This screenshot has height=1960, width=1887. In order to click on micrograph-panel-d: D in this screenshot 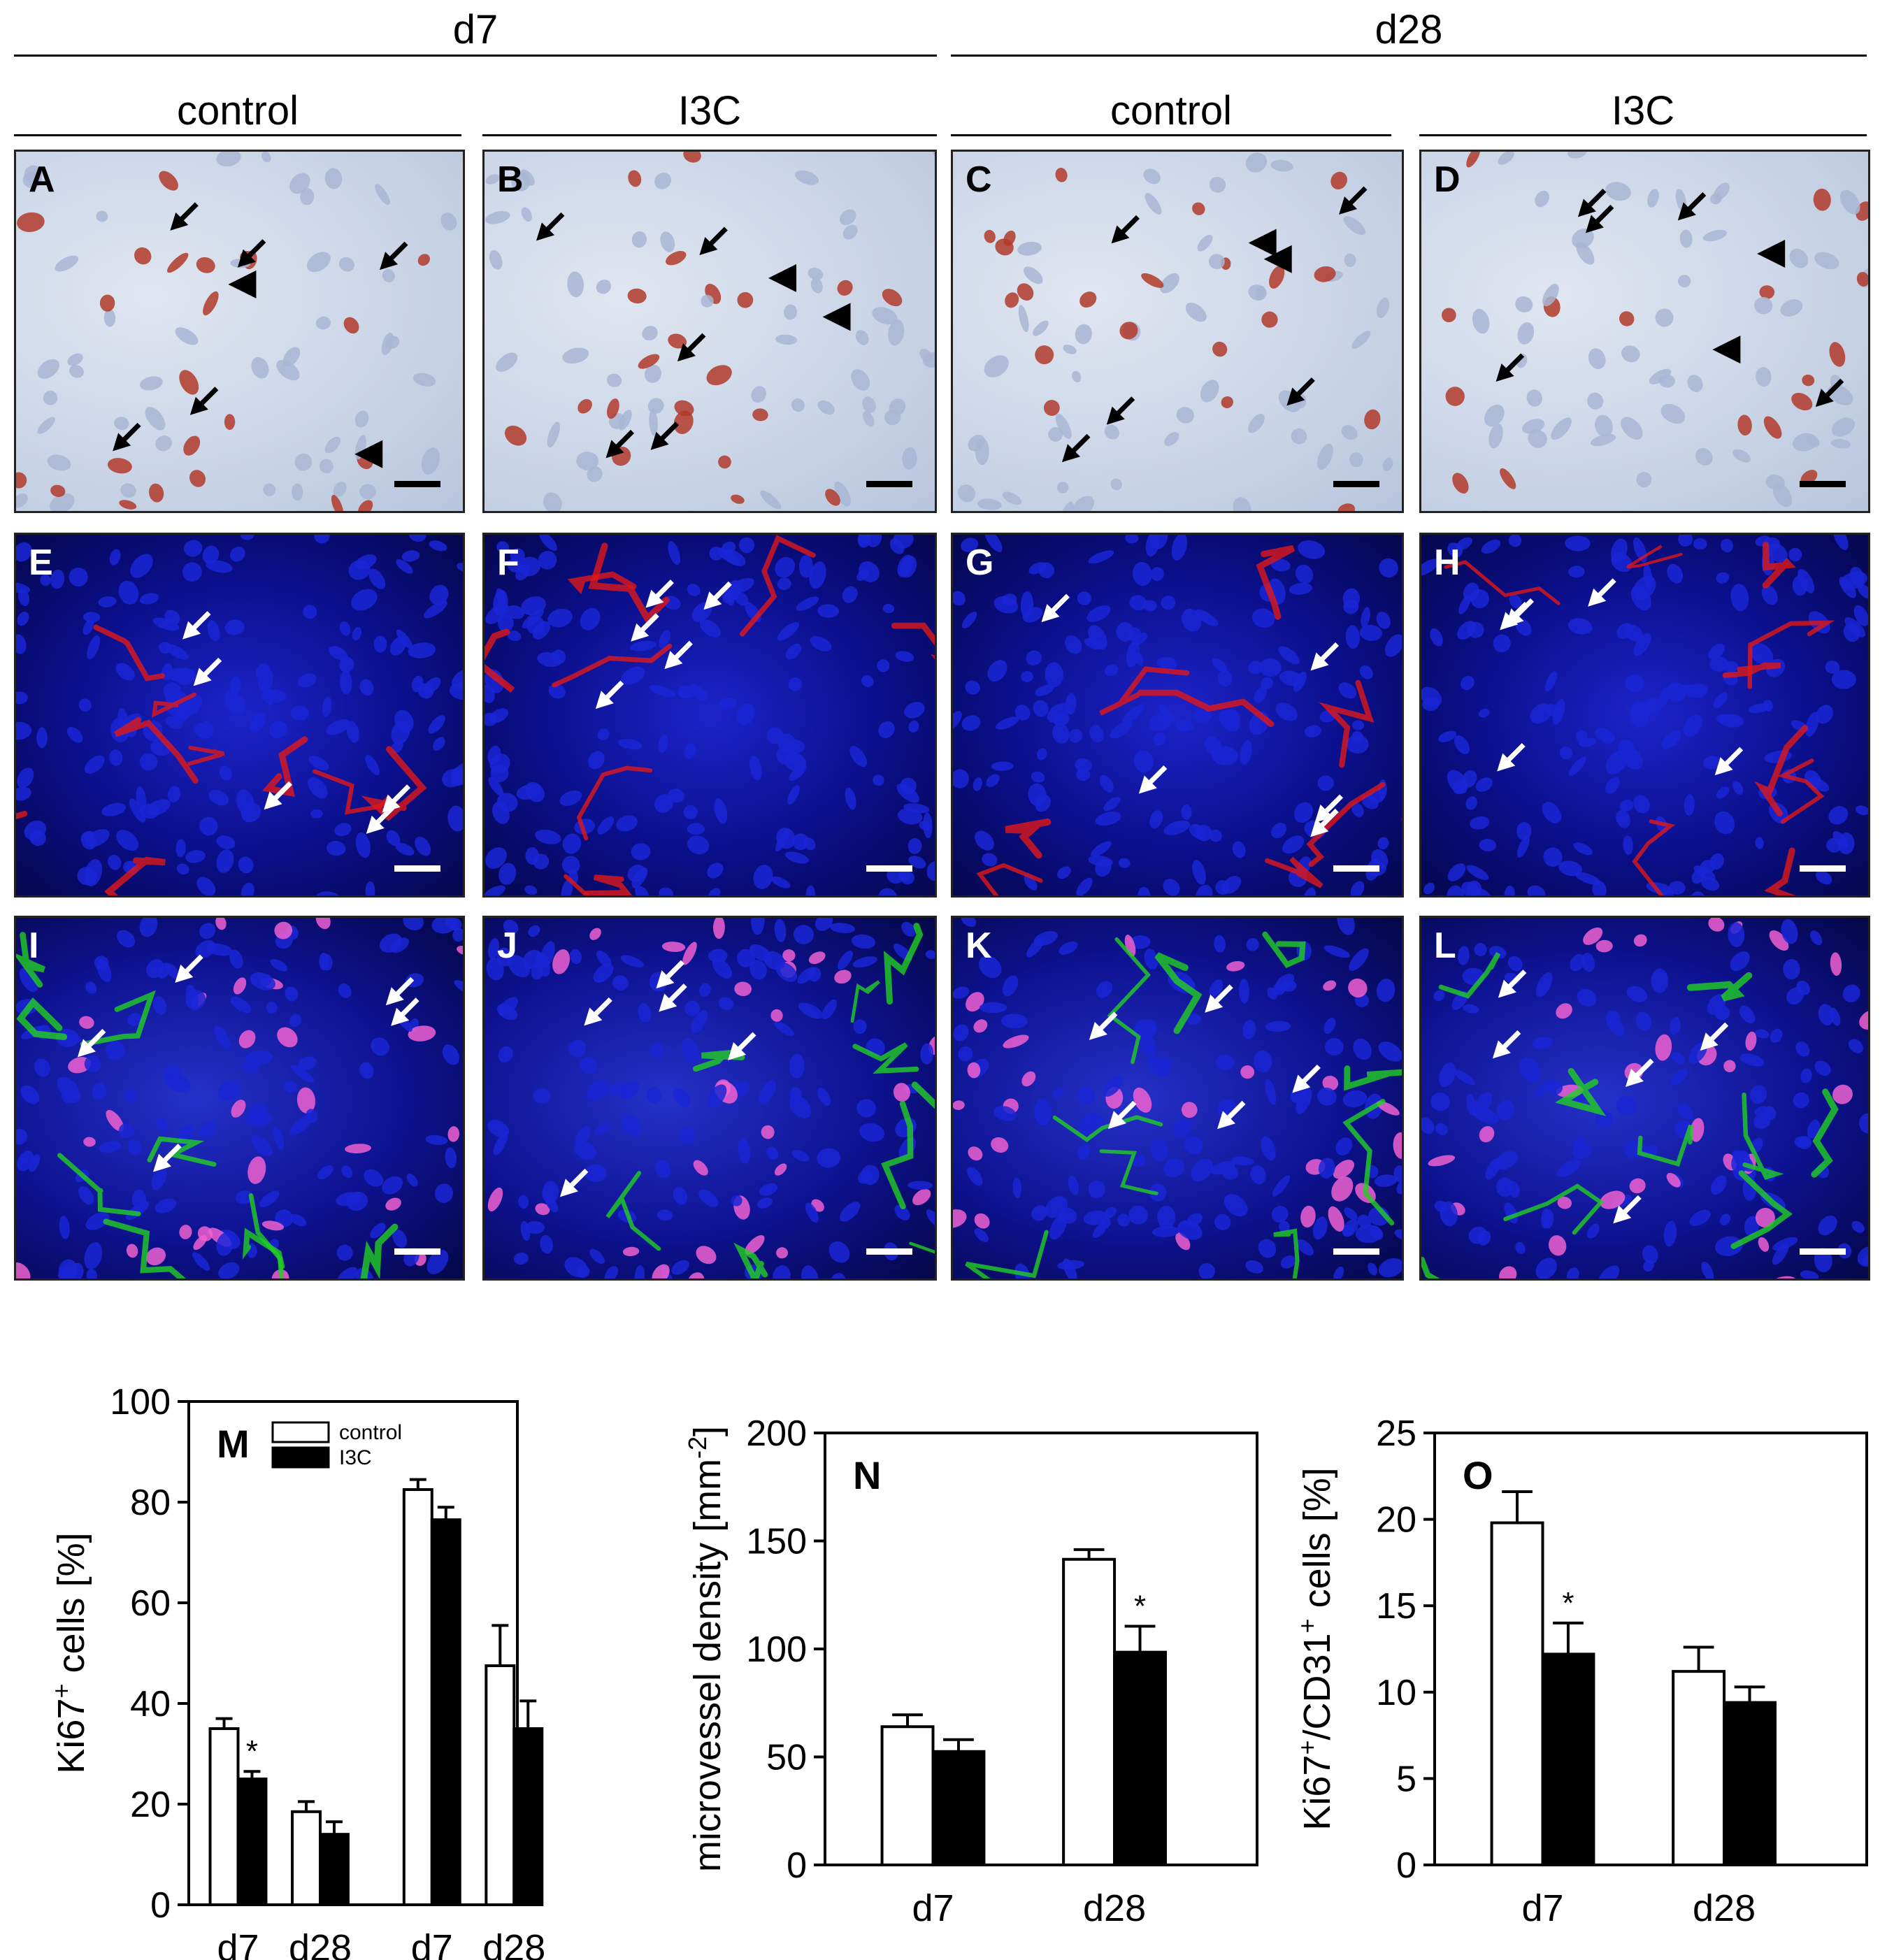, I will do `click(1644, 331)`.